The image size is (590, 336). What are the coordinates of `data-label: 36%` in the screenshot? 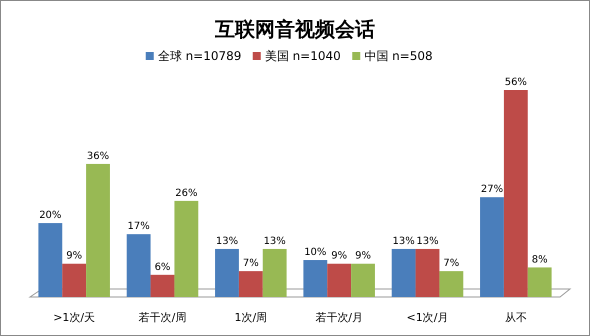 It's located at (98, 156).